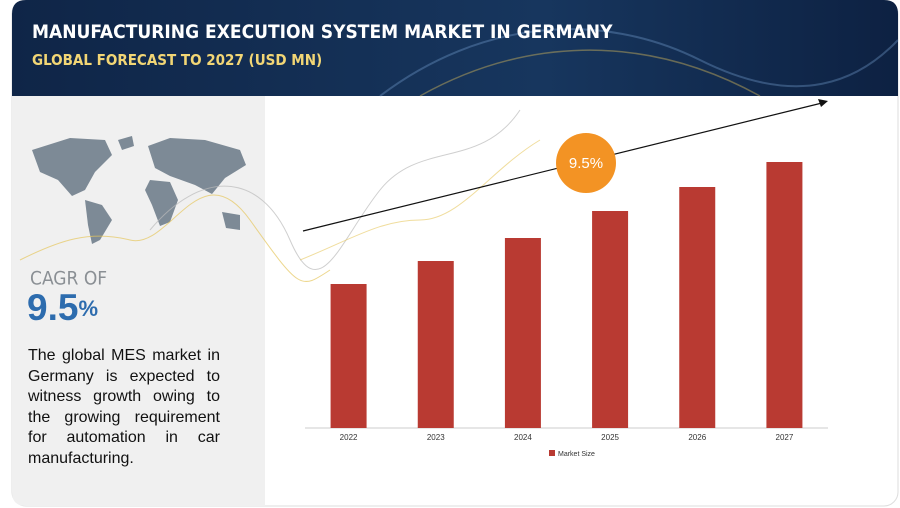 The height and width of the screenshot is (508, 900). What do you see at coordinates (523, 437) in the screenshot?
I see `x-tick-label: 2024` at bounding box center [523, 437].